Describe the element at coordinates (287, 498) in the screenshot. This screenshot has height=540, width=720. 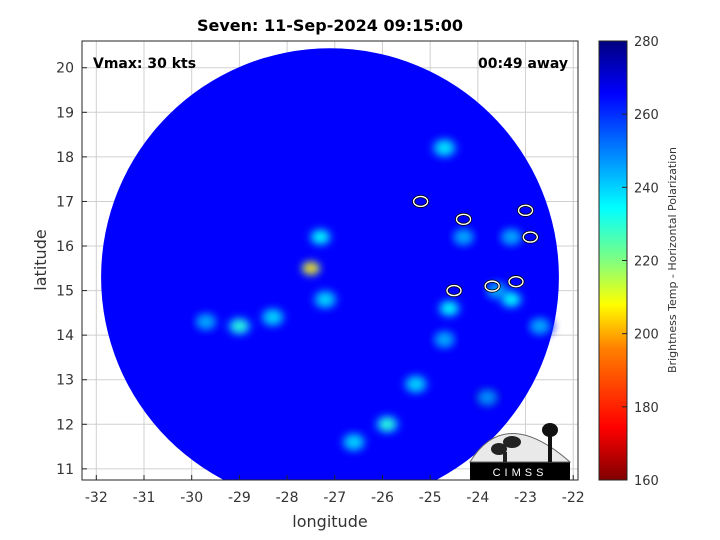
I see `x-tick-label: -28` at that location.